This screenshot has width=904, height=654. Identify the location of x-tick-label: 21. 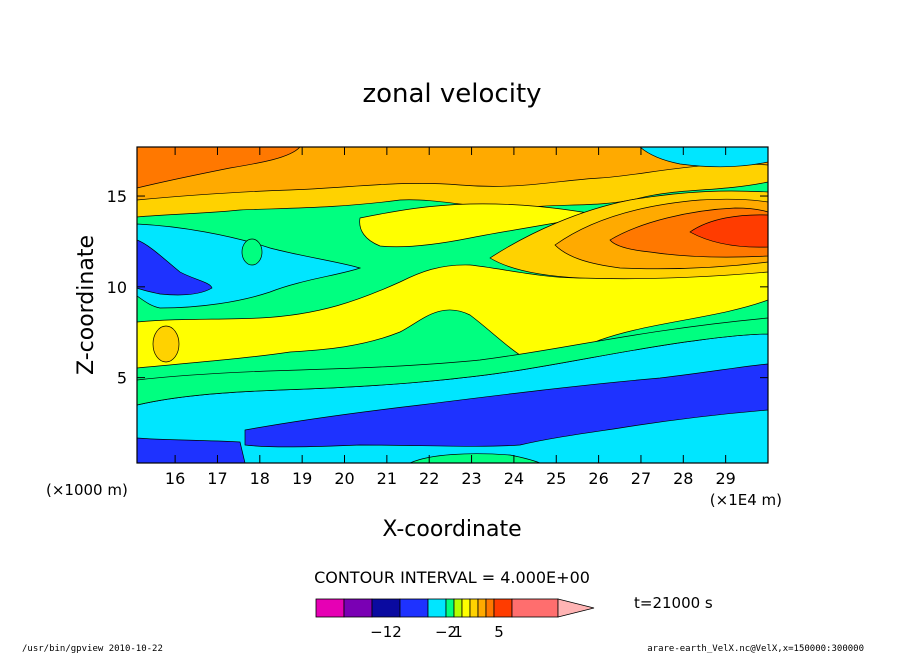
(387, 478).